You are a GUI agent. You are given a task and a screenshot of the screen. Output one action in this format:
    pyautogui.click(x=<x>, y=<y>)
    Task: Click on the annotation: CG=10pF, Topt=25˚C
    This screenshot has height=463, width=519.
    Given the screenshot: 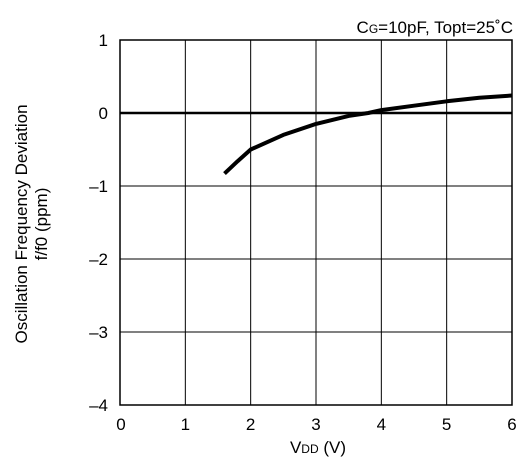 What is the action you would take?
    pyautogui.click(x=435, y=27)
    